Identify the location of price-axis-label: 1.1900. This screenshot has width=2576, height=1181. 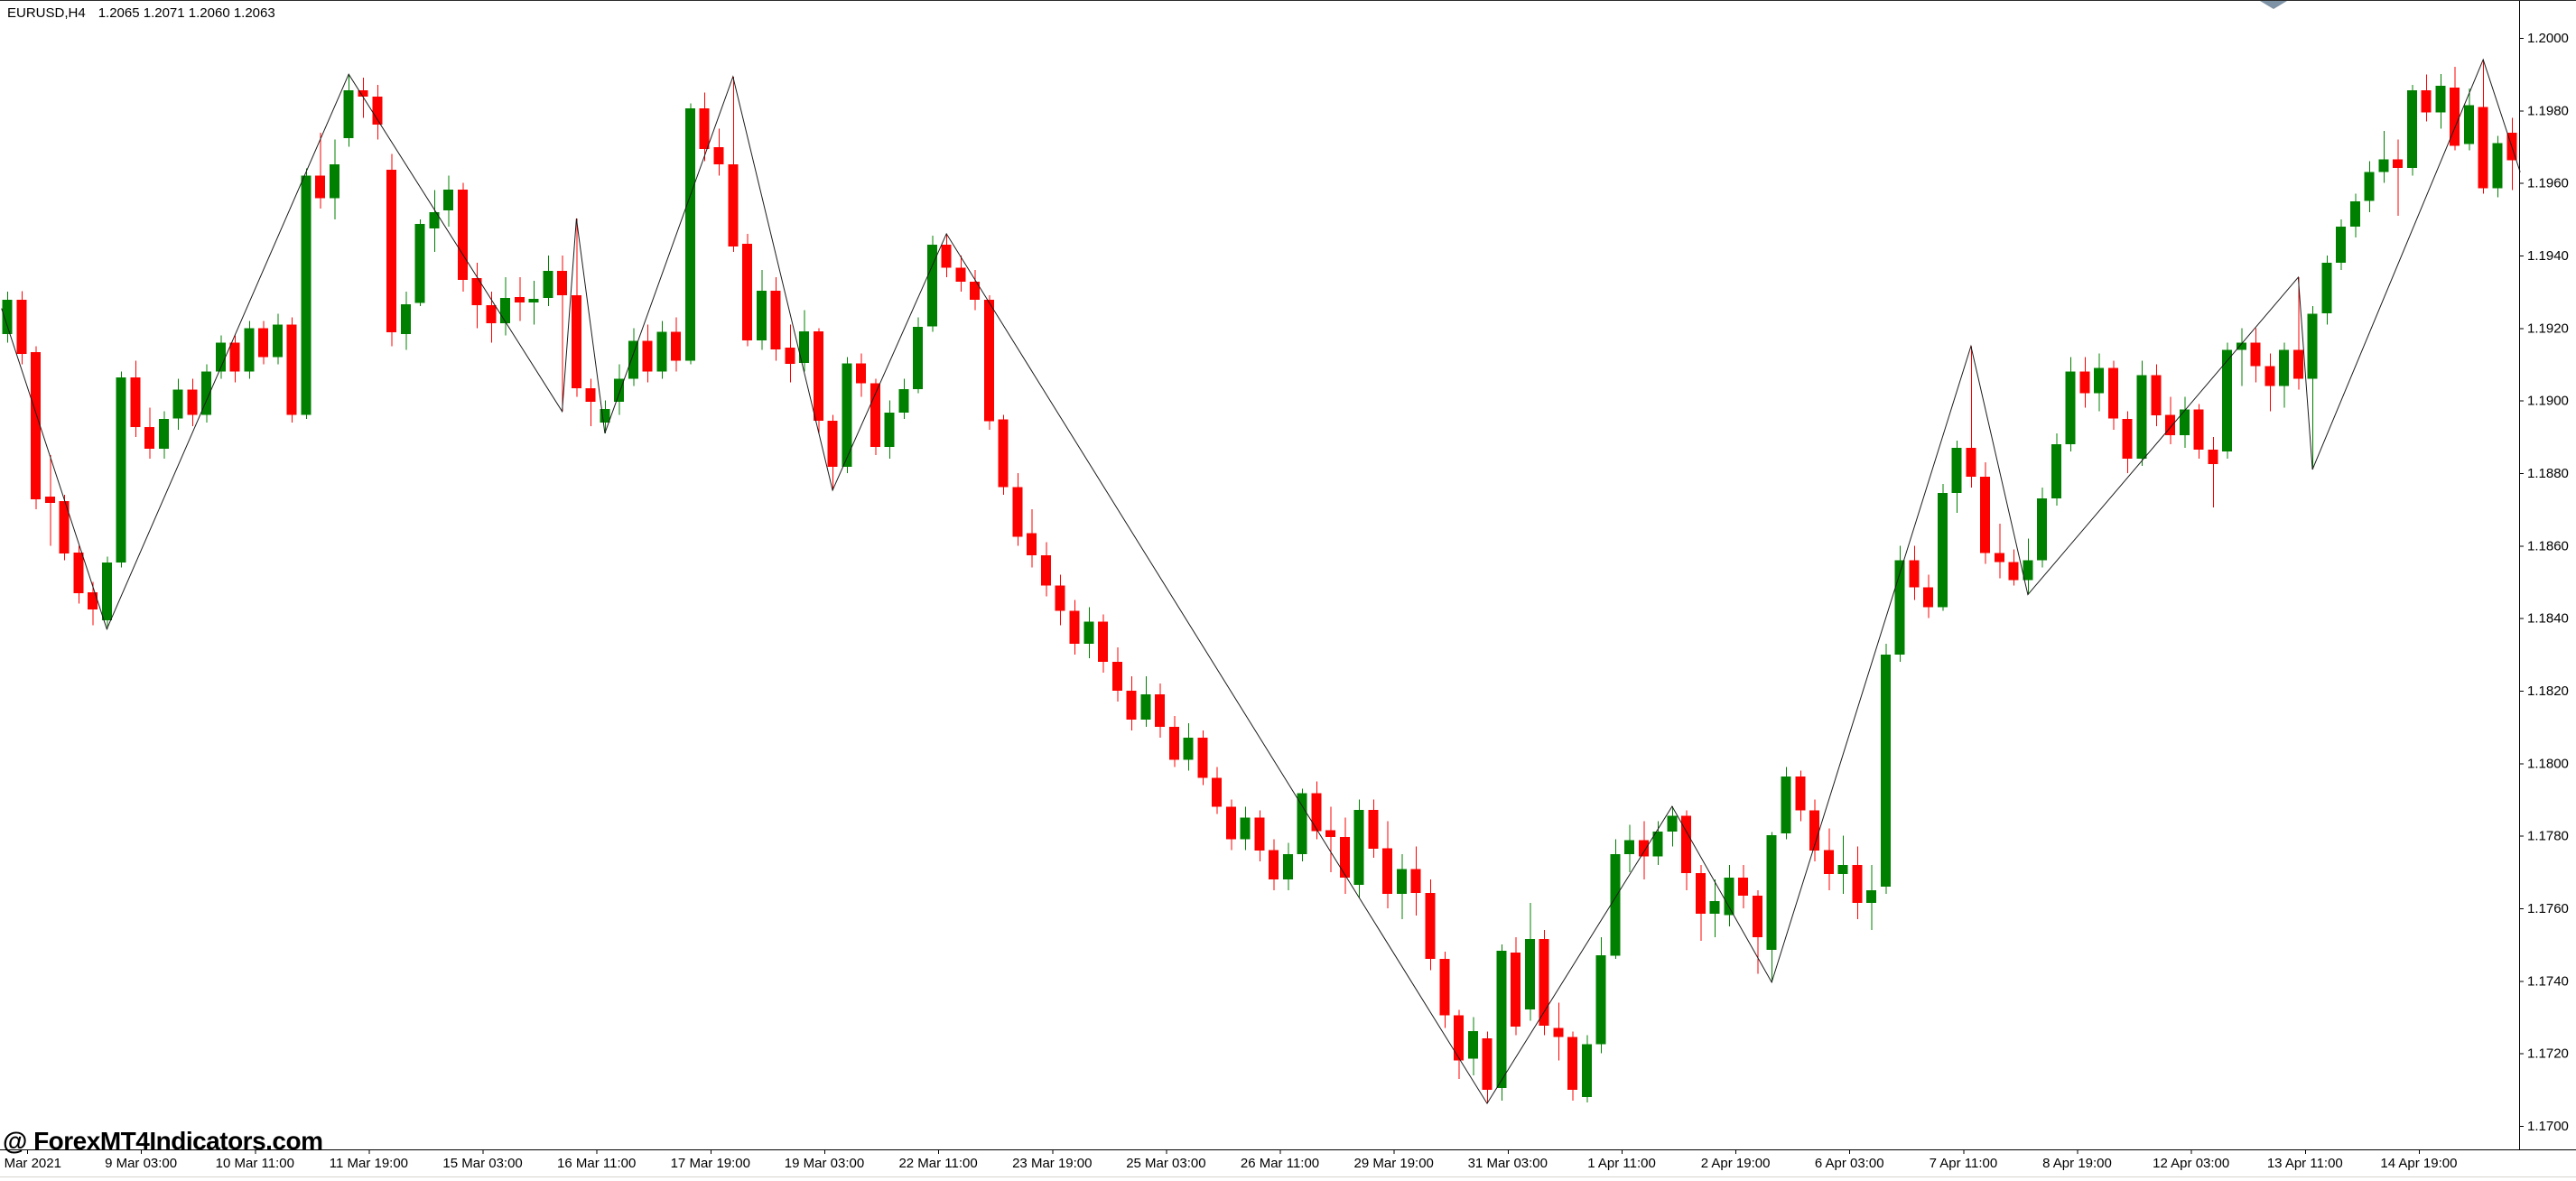
(2548, 402).